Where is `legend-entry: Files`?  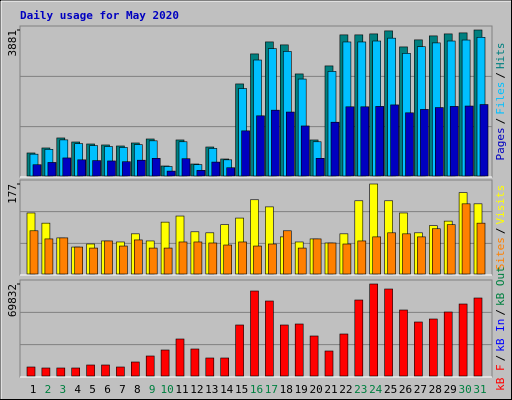
legend-entry: Files is located at coordinates (500, 98).